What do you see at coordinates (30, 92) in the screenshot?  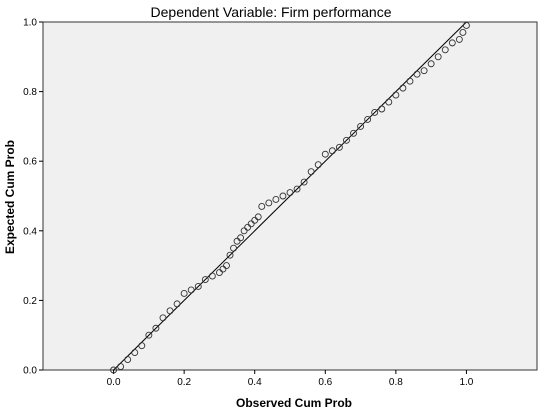 I see `y-tick-label: 0.8` at bounding box center [30, 92].